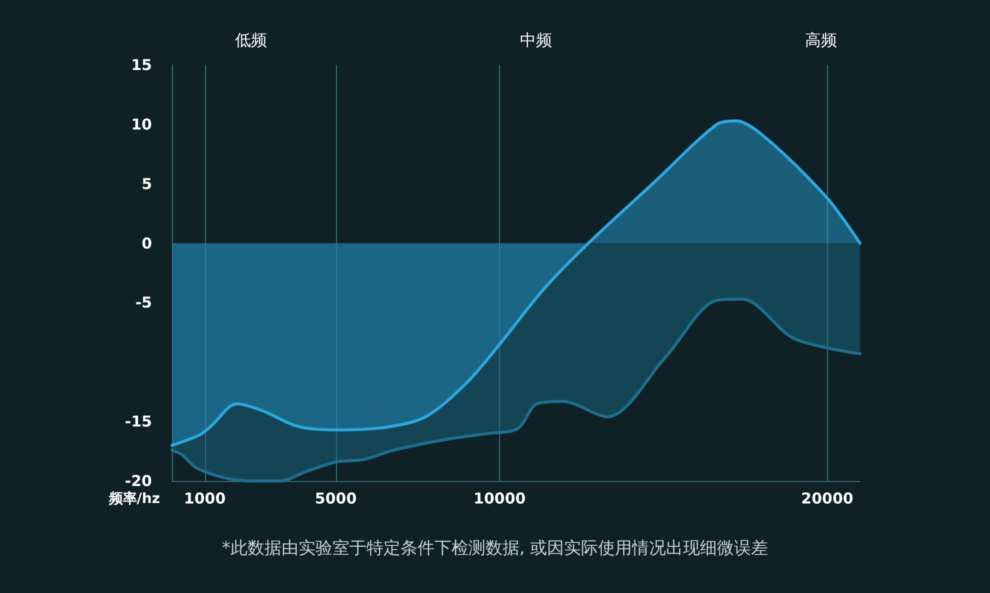 The height and width of the screenshot is (593, 990). Describe the element at coordinates (821, 40) in the screenshot. I see `text: 高频` at that location.